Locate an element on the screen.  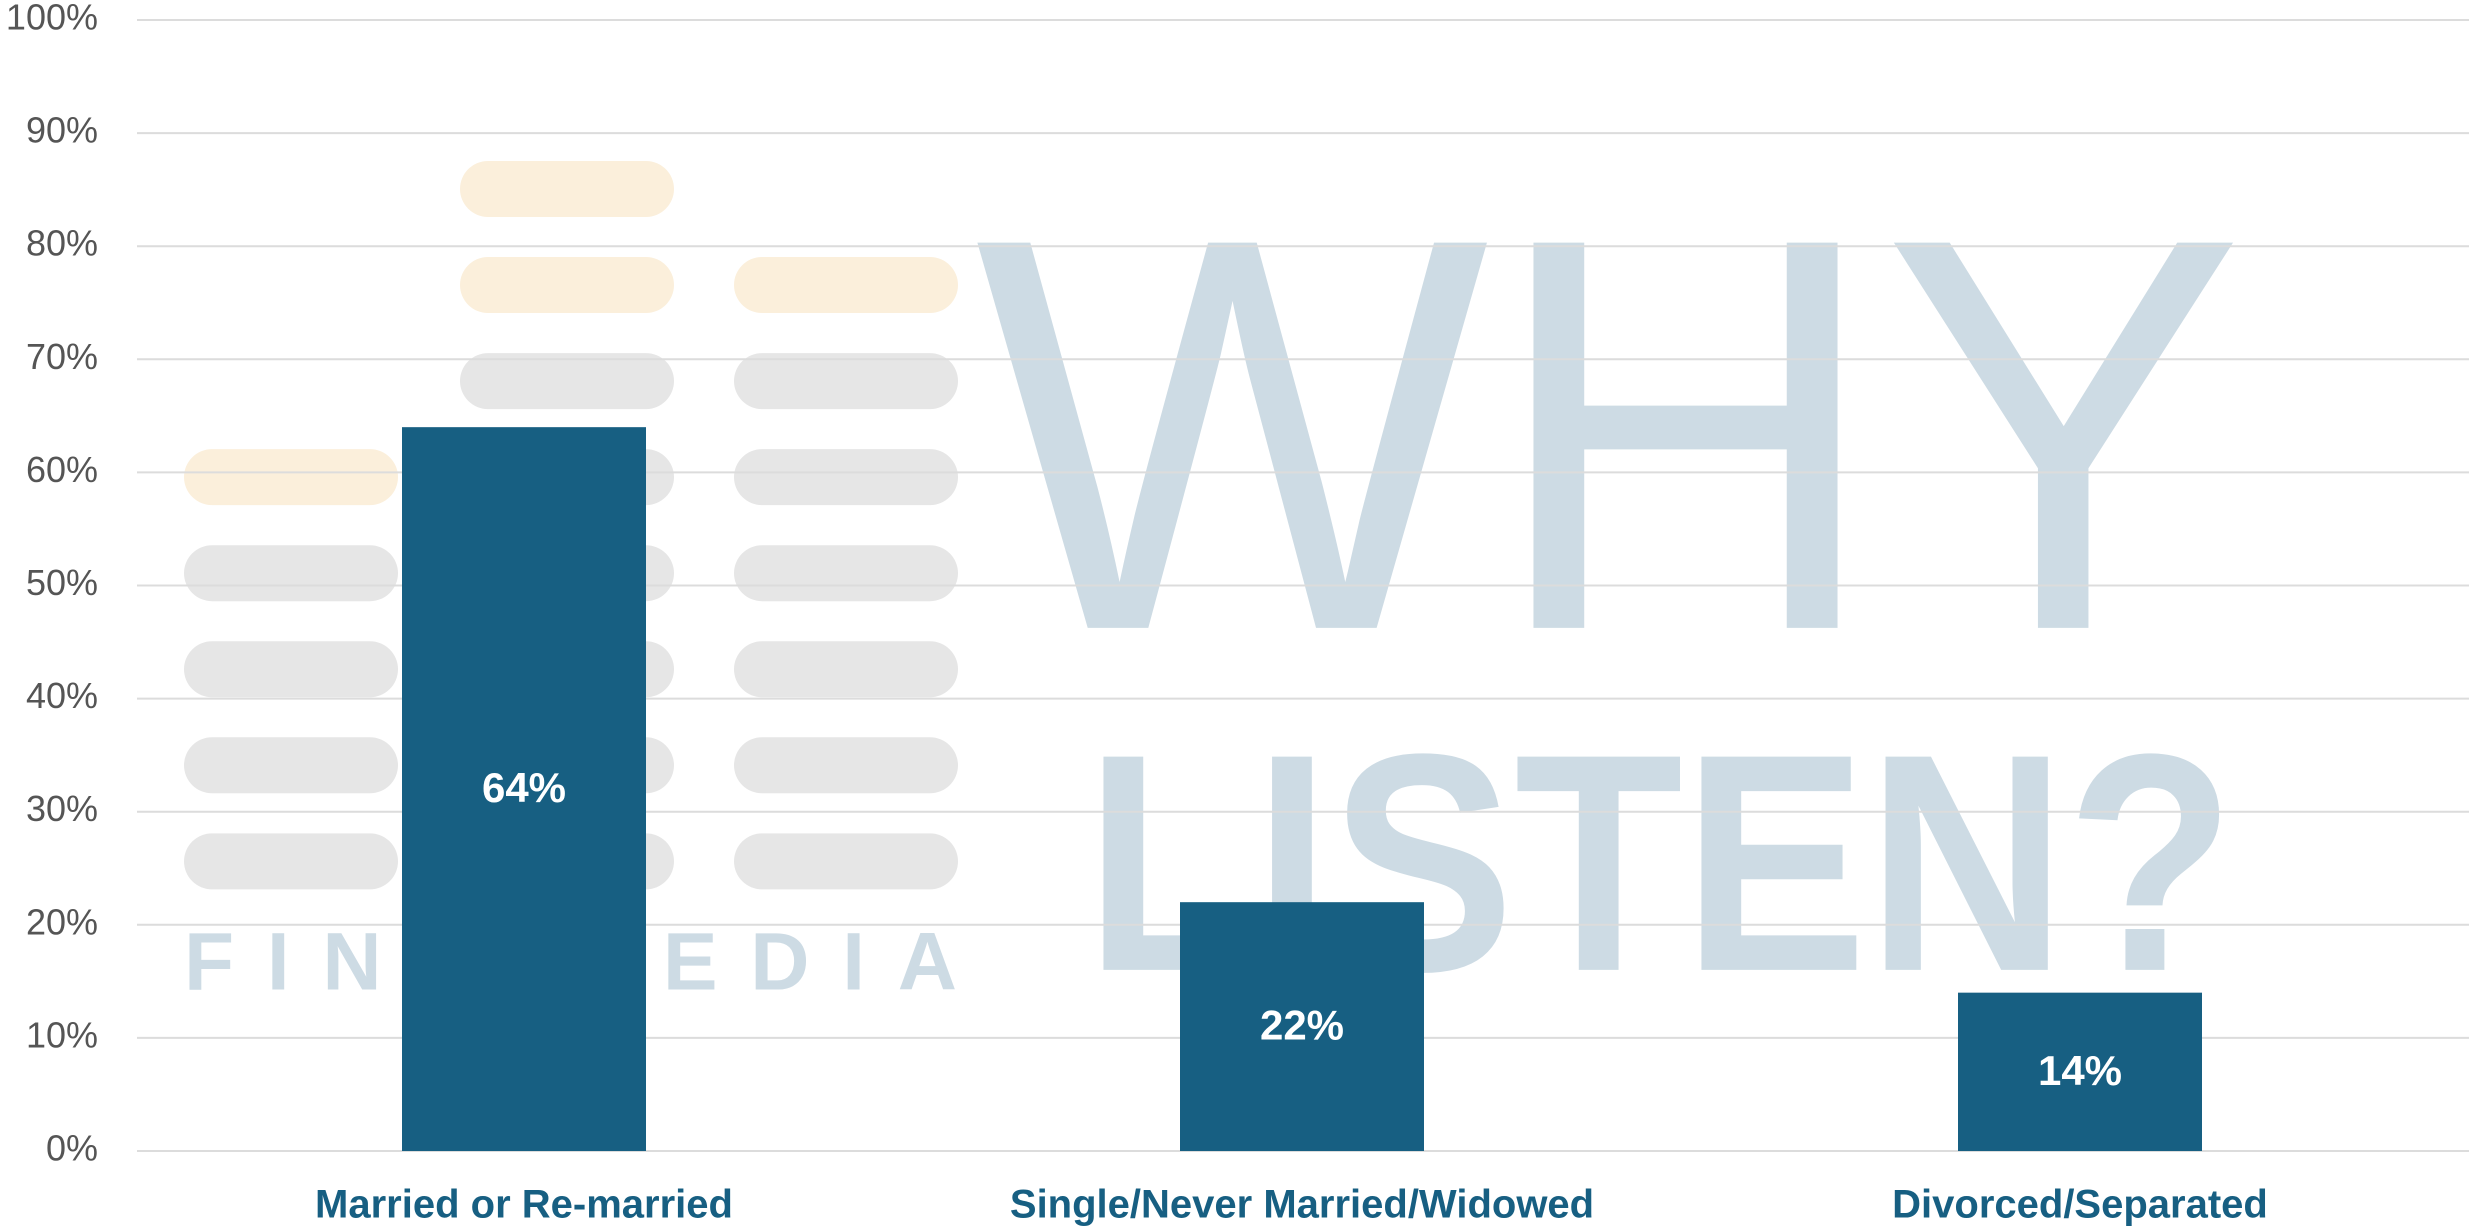
x-tick-label: Single/Never Married/Widowed is located at coordinates (1302, 1205).